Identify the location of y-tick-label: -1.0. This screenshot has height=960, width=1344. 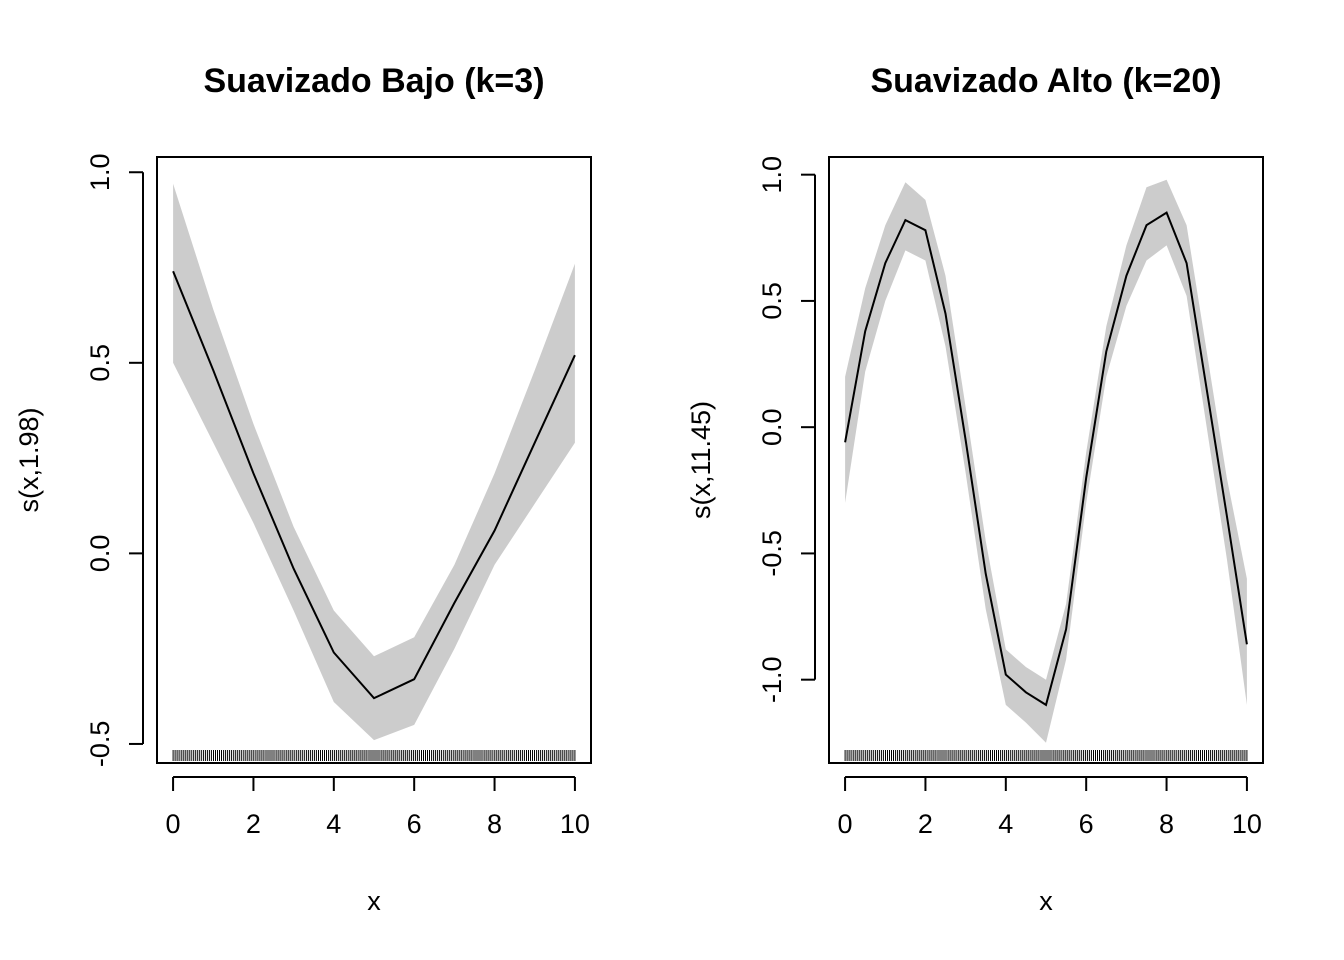
(772, 679).